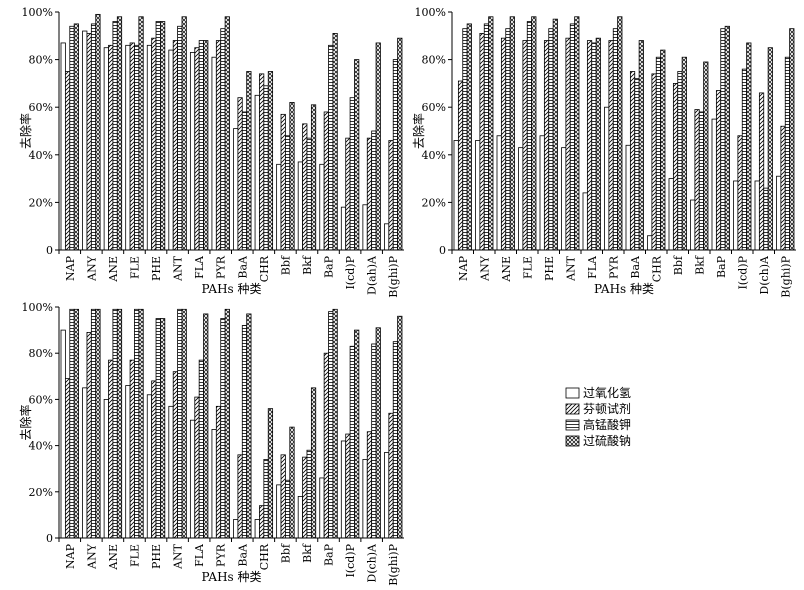 The height and width of the screenshot is (590, 804). What do you see at coordinates (434, 60) in the screenshot?
I see `y-tick-label: 80%` at bounding box center [434, 60].